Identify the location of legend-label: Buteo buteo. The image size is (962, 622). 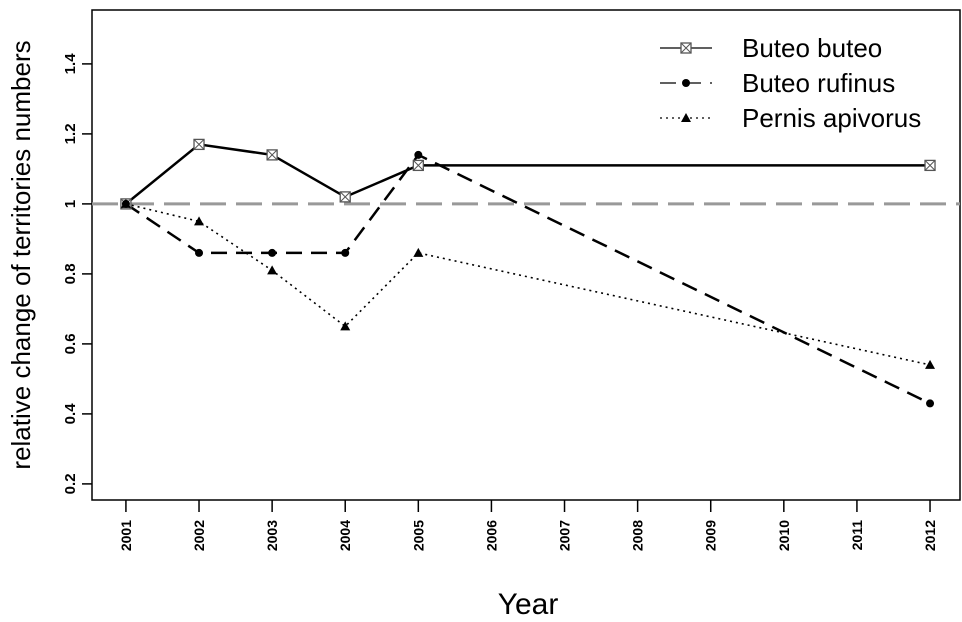
(812, 48).